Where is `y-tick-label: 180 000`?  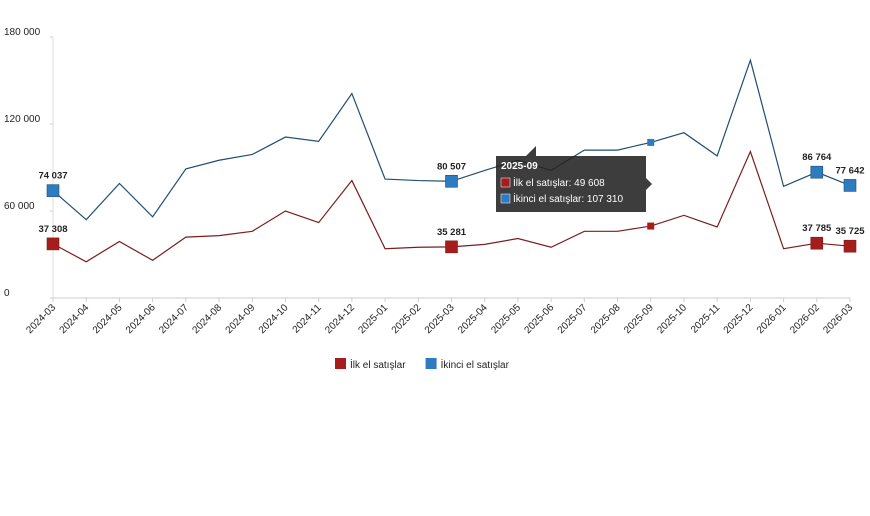
y-tick-label: 180 000 is located at coordinates (22, 32).